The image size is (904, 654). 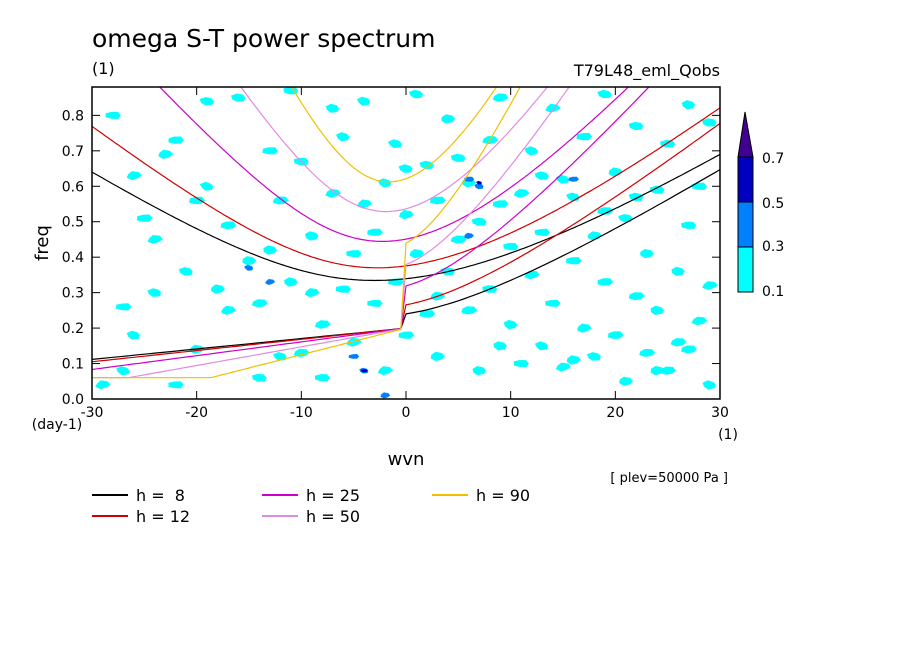 I want to click on y-unit-label: (day-1), so click(x=57, y=425).